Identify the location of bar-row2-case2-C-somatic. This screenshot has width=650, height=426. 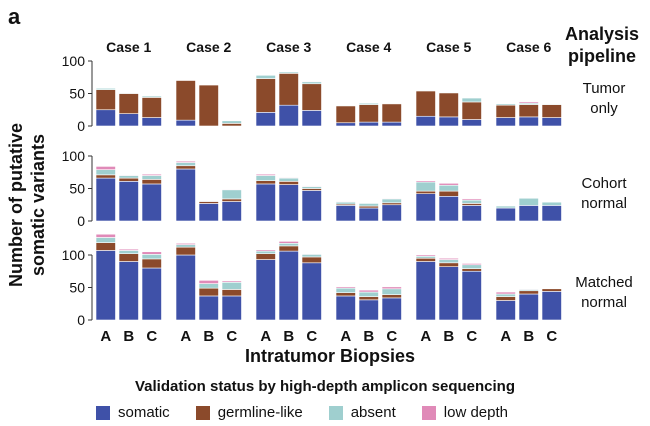
(231, 211).